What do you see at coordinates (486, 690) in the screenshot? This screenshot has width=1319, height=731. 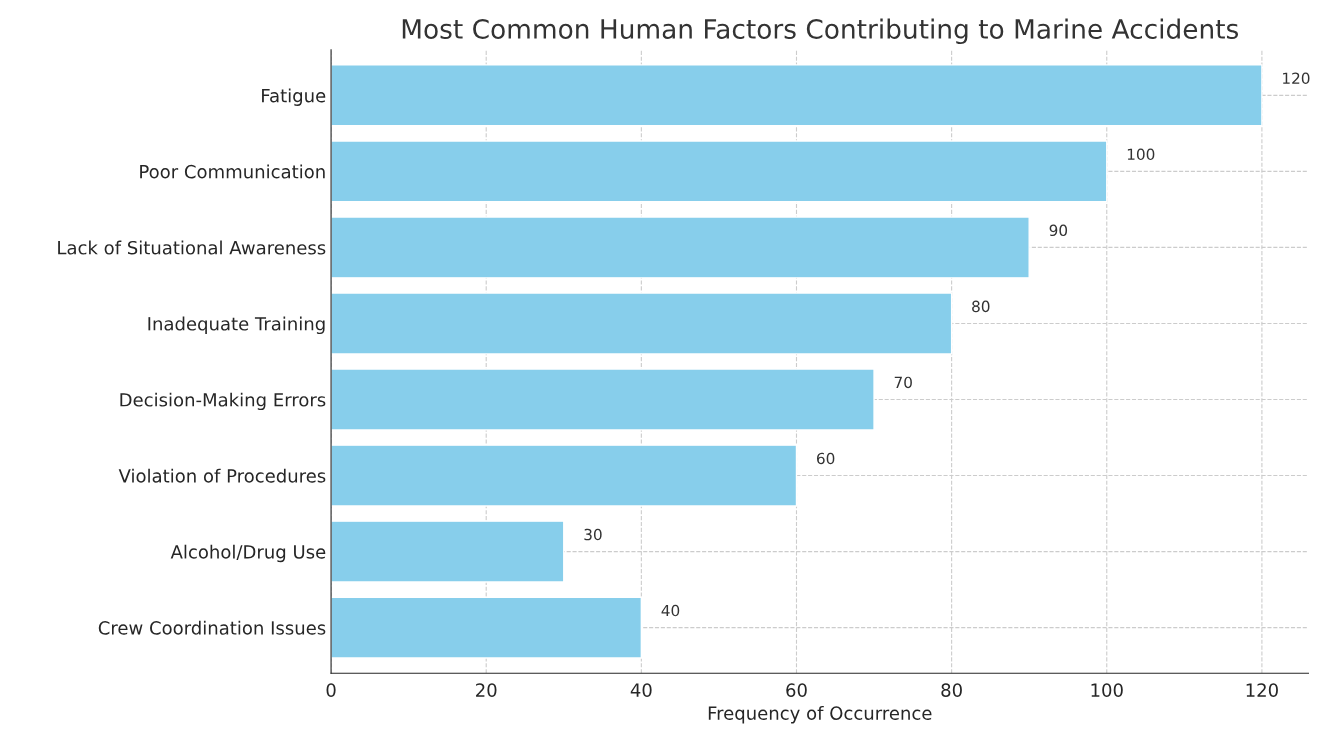 I see `x-tick-label: 20` at bounding box center [486, 690].